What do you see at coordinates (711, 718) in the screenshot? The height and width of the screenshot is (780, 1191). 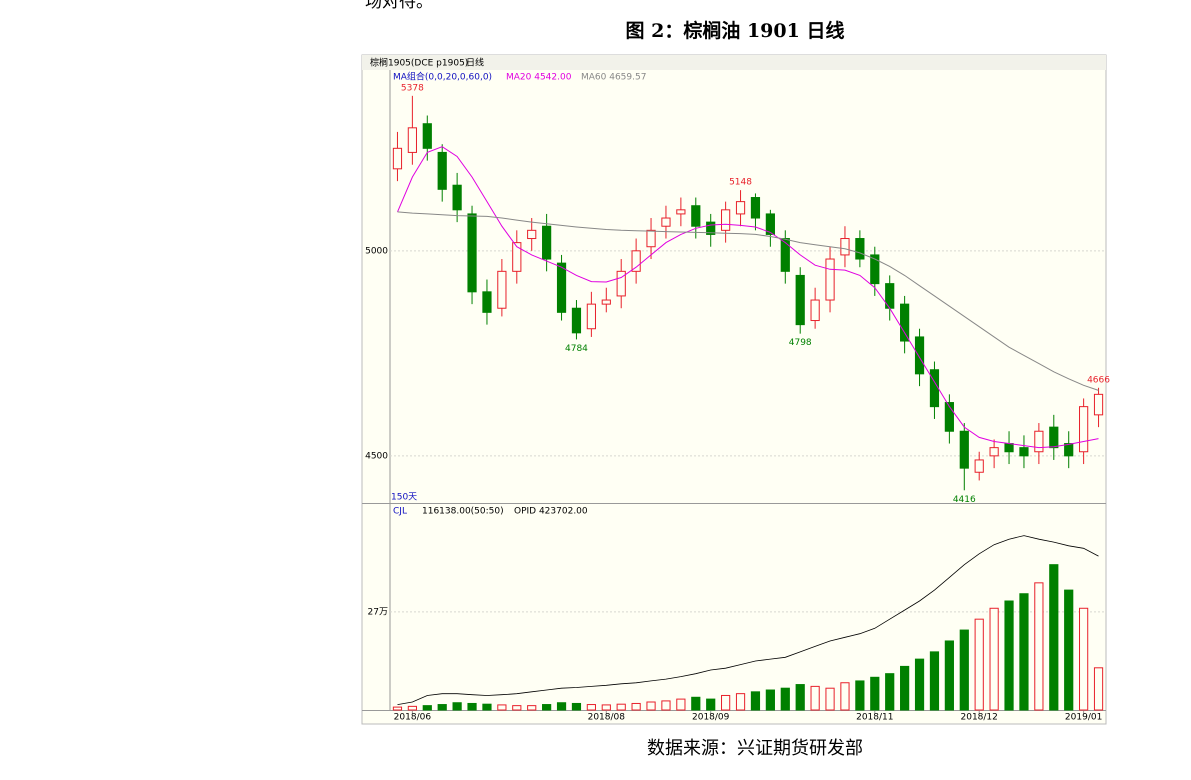 I see `x-tick-label: 2018/09` at bounding box center [711, 718].